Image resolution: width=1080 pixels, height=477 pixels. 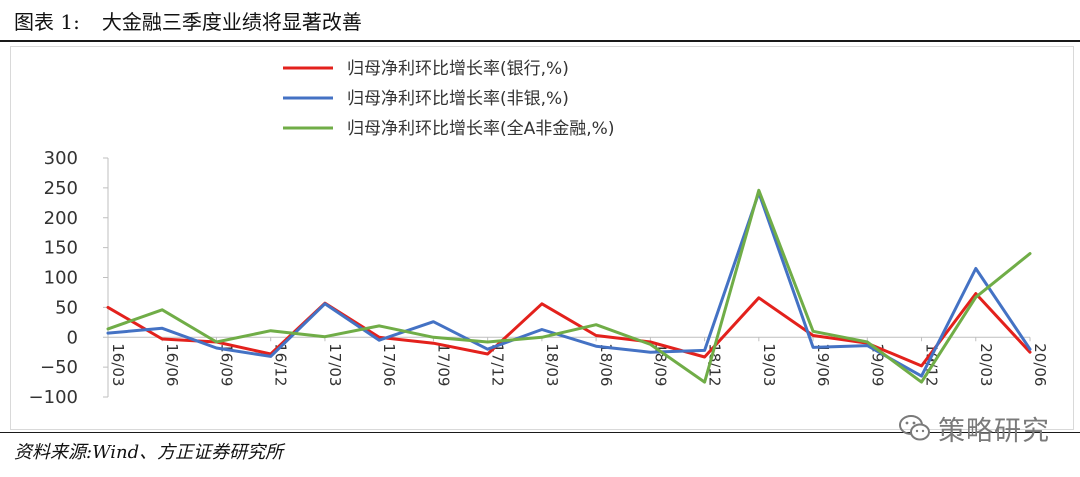 I want to click on source-note: 资料来源:Wind、方正证券研究所, so click(x=149, y=452).